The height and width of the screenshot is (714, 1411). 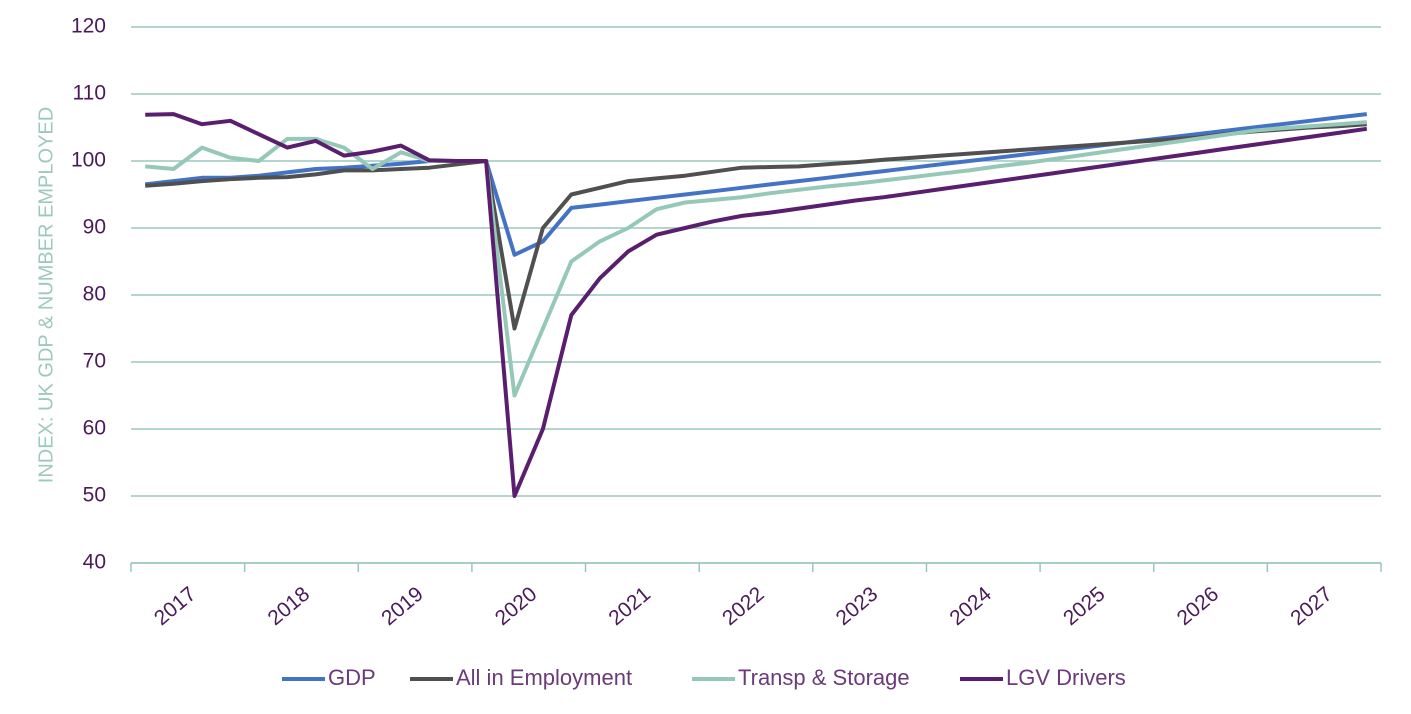 What do you see at coordinates (94, 294) in the screenshot?
I see `y-tick-label: 80` at bounding box center [94, 294].